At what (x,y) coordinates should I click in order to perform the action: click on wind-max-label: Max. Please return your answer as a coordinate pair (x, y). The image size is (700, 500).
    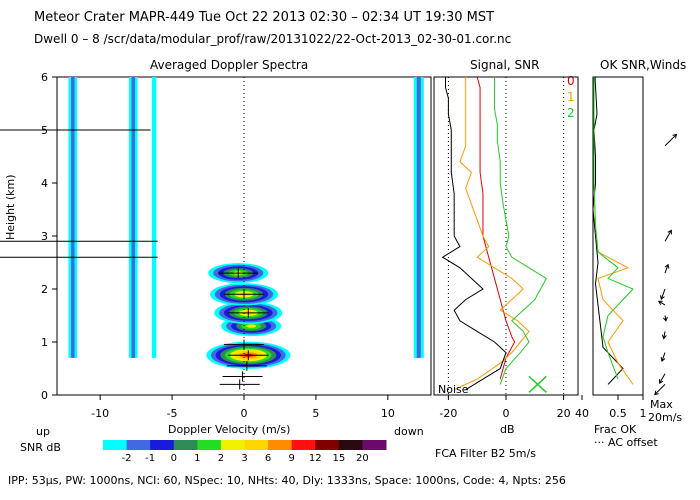
    Looking at the image, I should click on (661, 404).